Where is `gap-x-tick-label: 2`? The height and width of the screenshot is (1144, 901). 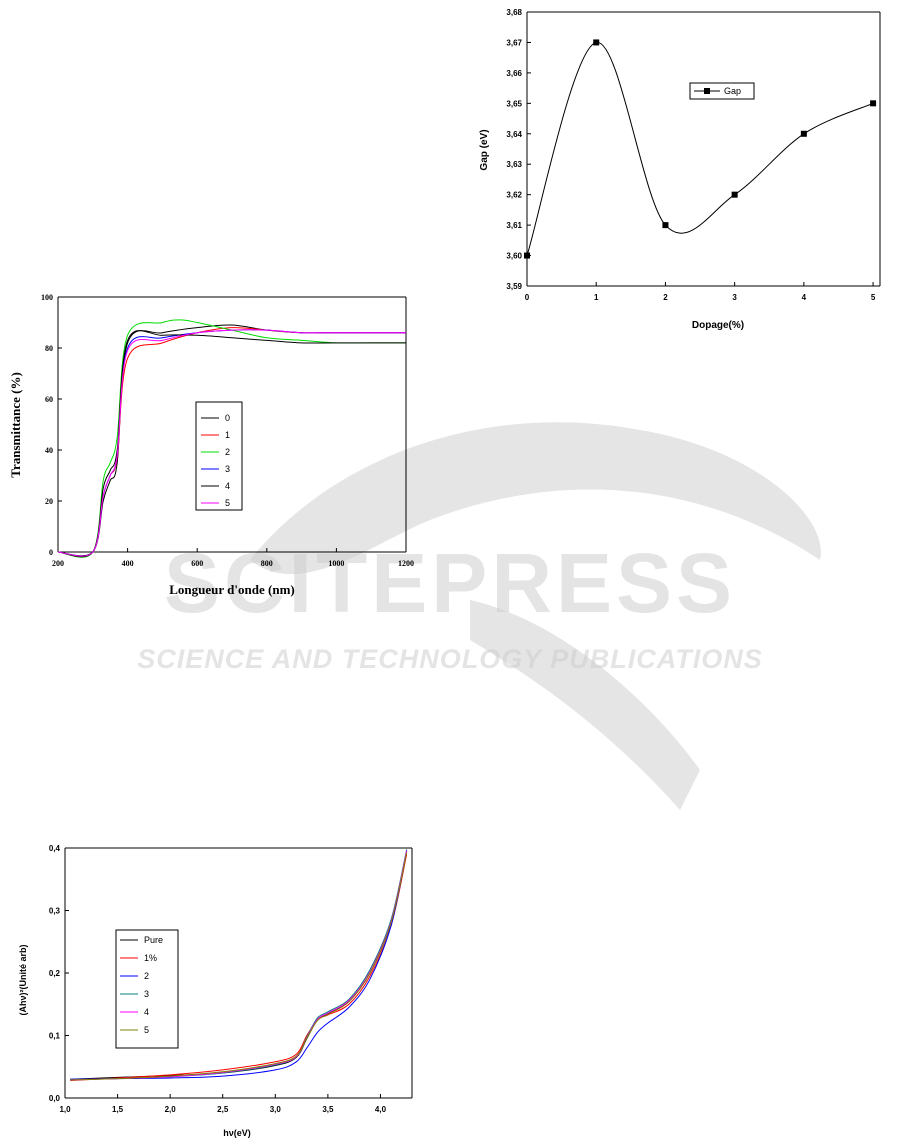
gap-x-tick-label: 2 is located at coordinates (665, 297).